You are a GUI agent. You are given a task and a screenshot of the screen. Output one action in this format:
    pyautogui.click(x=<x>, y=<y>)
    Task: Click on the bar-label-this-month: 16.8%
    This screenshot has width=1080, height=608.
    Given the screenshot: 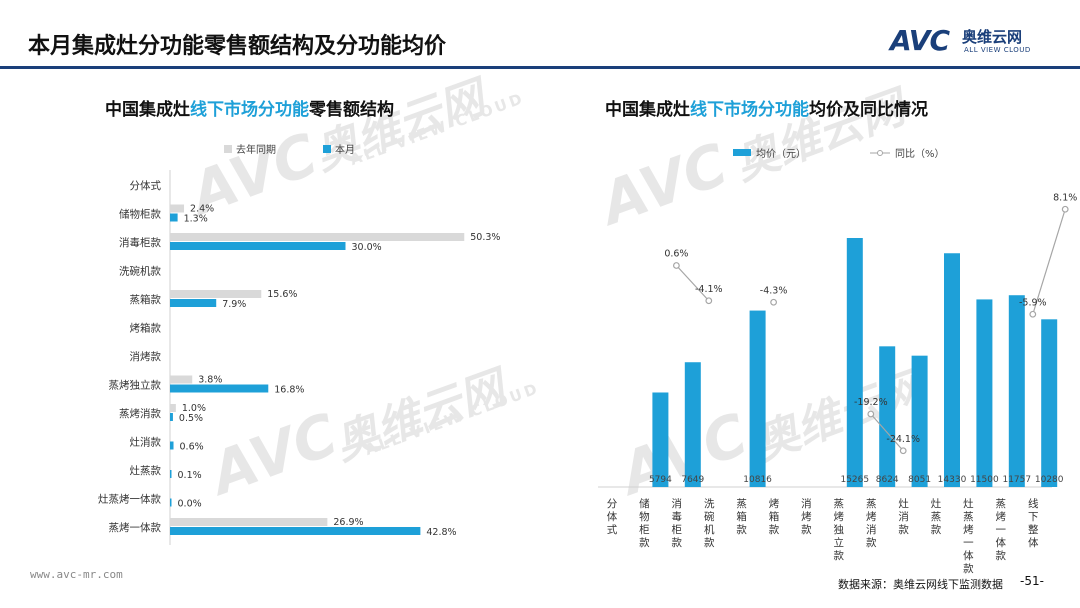 What is the action you would take?
    pyautogui.click(x=289, y=390)
    